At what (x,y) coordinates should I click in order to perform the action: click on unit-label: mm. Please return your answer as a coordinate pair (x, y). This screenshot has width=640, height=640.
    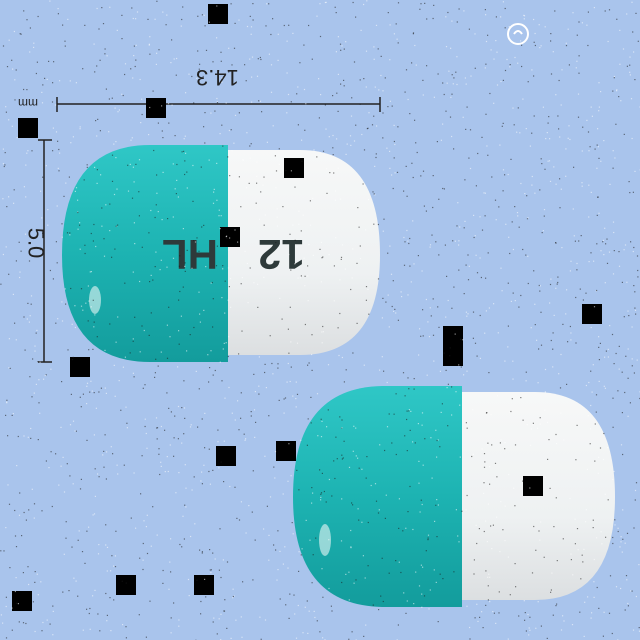
    Looking at the image, I should click on (28, 103).